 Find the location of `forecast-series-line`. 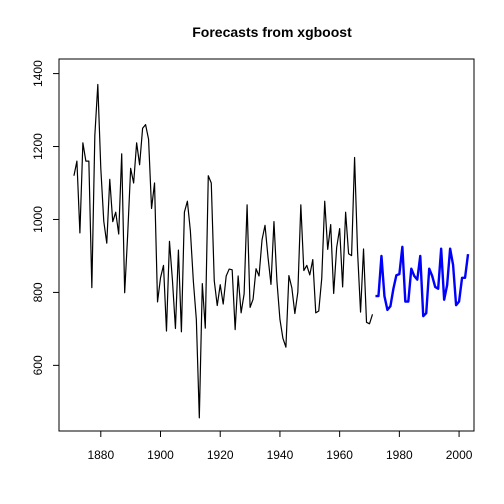

forecast-series-line is located at coordinates (422, 281).